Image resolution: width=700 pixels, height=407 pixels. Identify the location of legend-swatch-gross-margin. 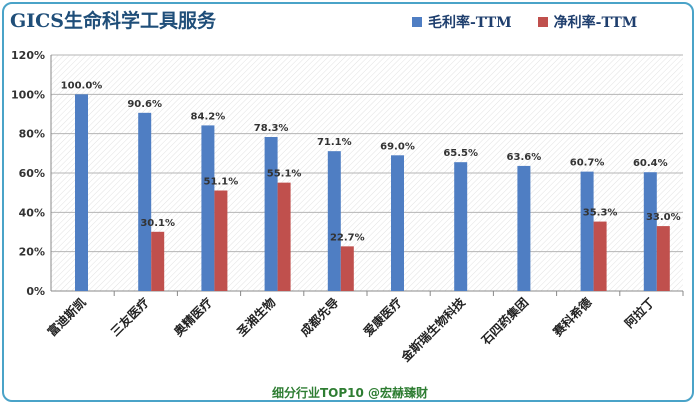
(417, 22).